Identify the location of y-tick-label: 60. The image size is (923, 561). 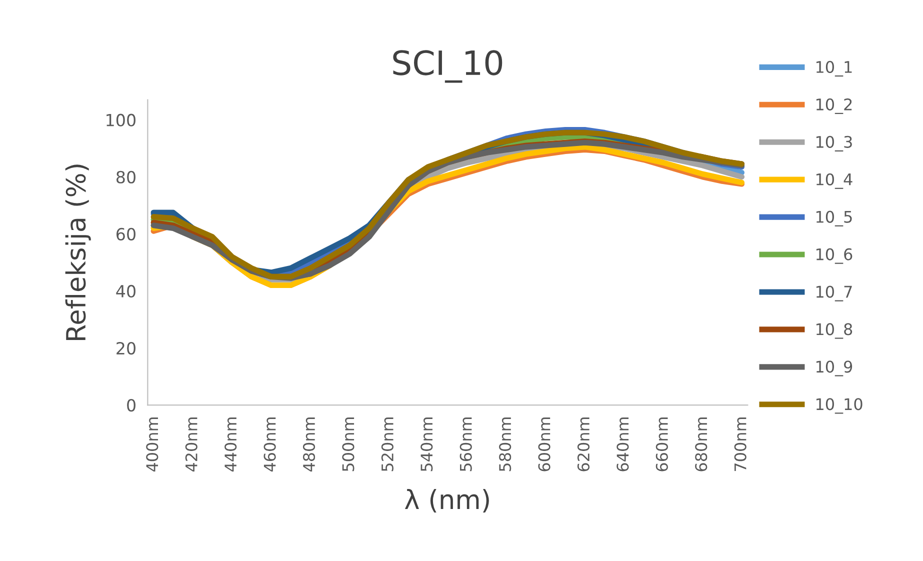
(126, 234).